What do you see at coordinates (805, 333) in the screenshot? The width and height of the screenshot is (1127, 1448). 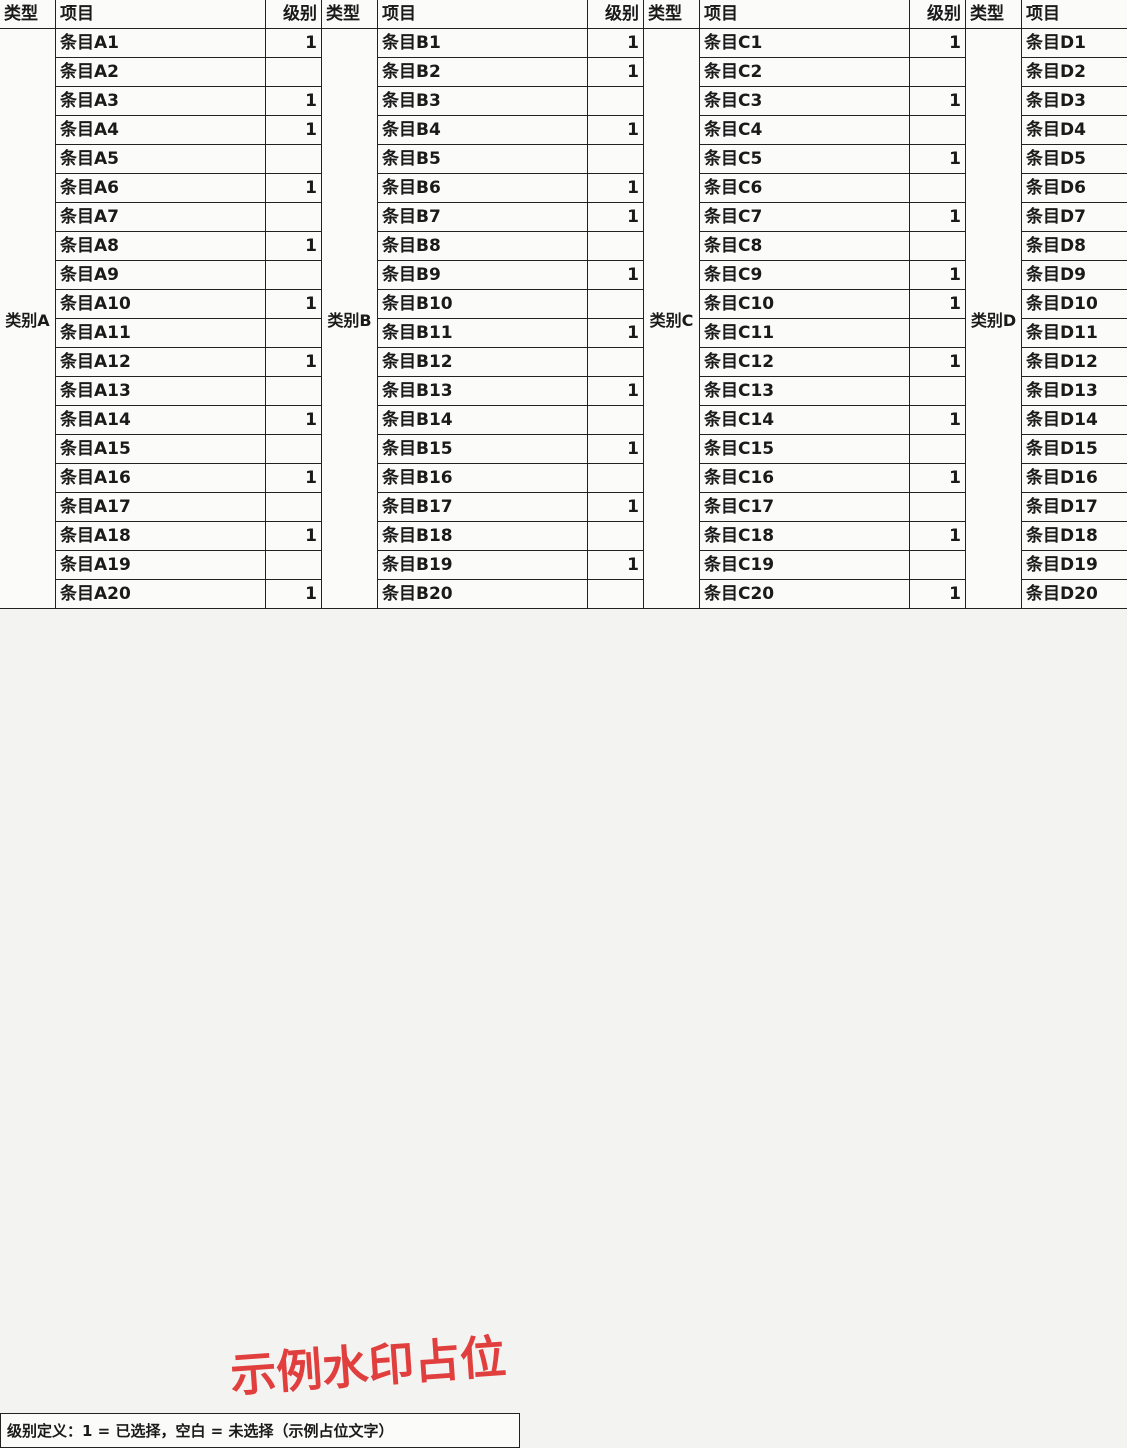 I see `item-cell: 条目C11` at bounding box center [805, 333].